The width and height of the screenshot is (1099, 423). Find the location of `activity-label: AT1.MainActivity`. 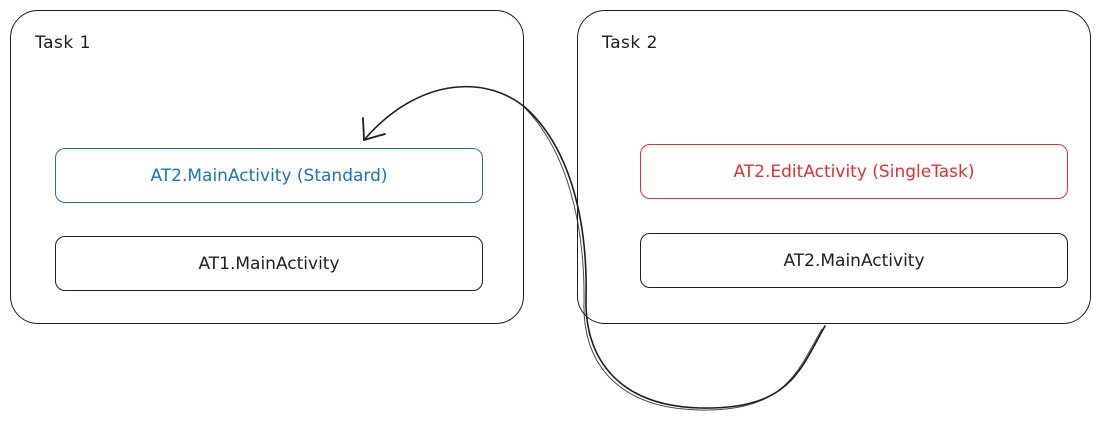

activity-label: AT1.MainActivity is located at coordinates (269, 263).